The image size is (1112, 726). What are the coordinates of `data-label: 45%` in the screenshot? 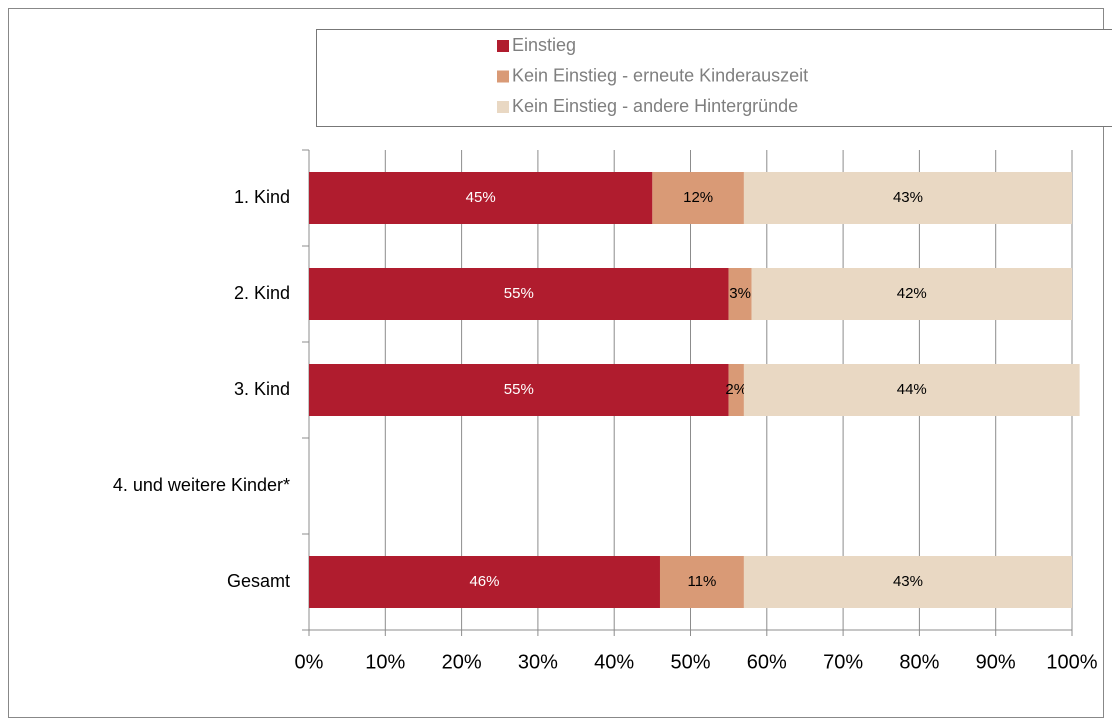 It's located at (481, 197).